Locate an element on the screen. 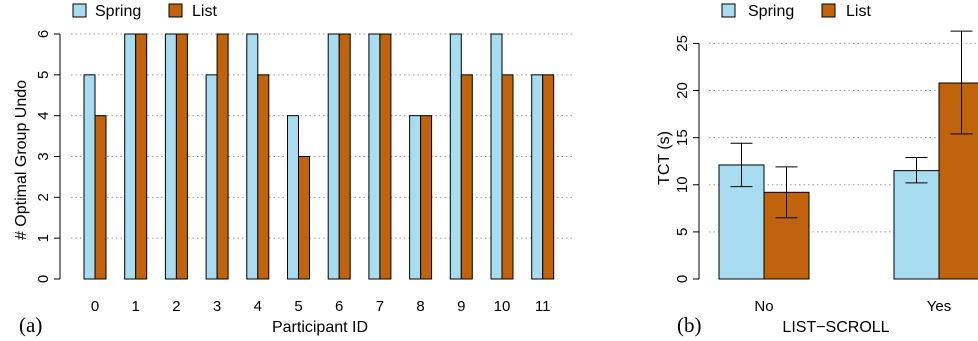  y-tick-label: 25 is located at coordinates (682, 43).